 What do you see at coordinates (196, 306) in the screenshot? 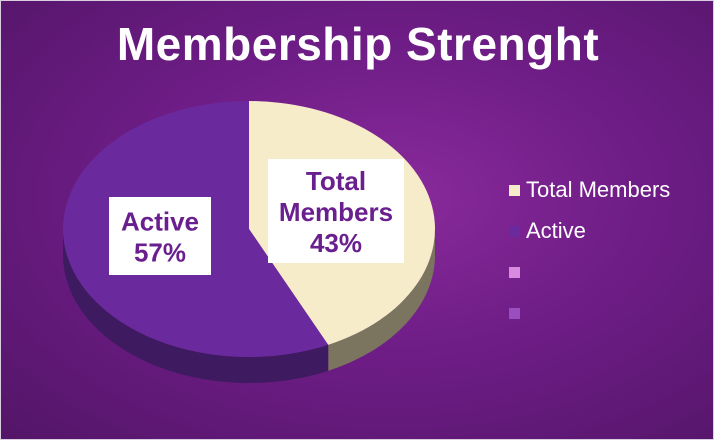
I see `pie-side-active` at bounding box center [196, 306].